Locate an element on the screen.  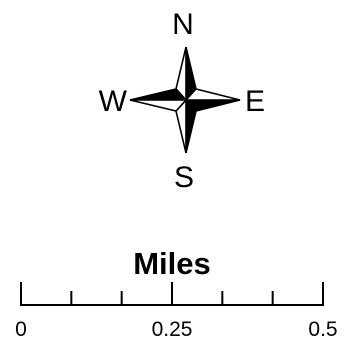
scale-bar-ticks is located at coordinates (172, 293).